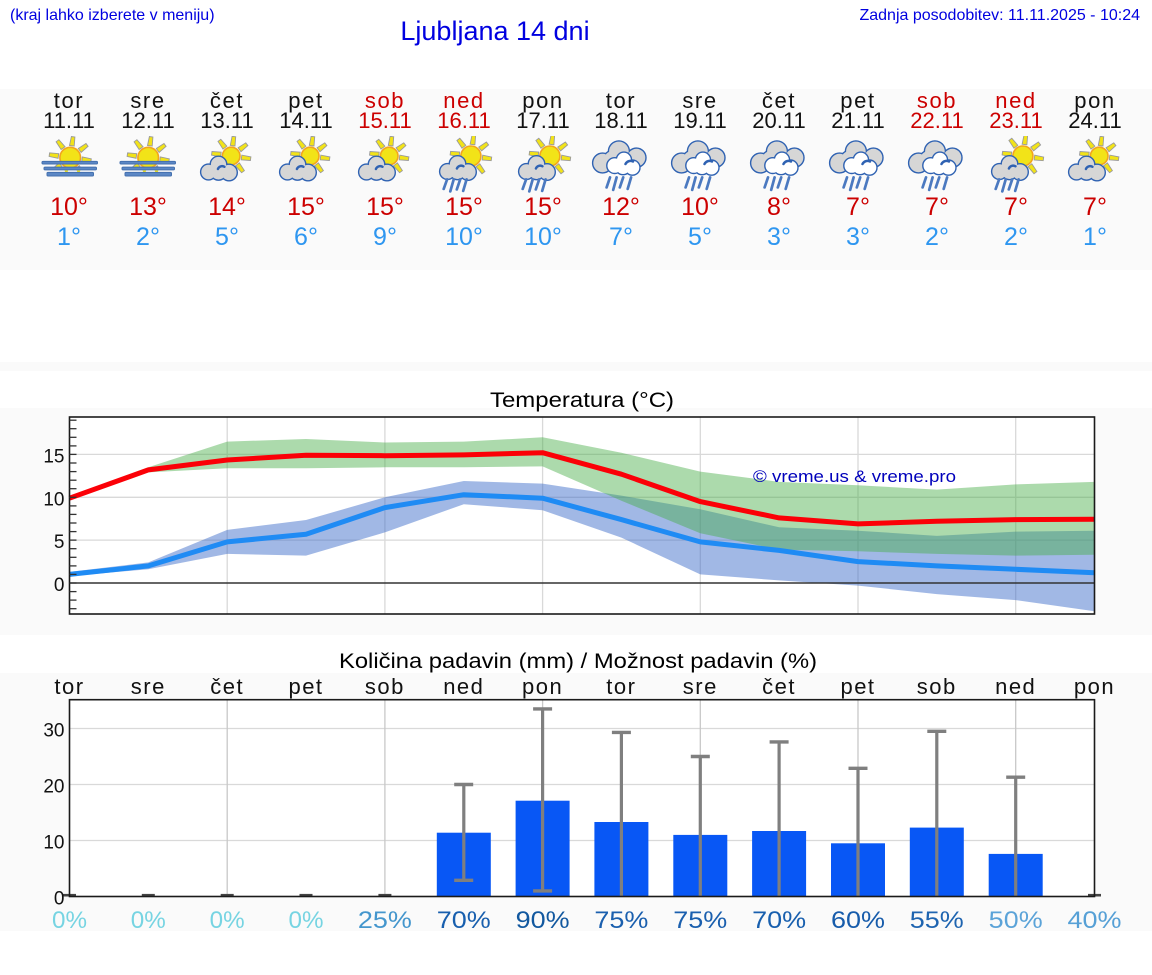 Image resolution: width=1152 pixels, height=975 pixels. I want to click on svg-text: 5, so click(59, 542).